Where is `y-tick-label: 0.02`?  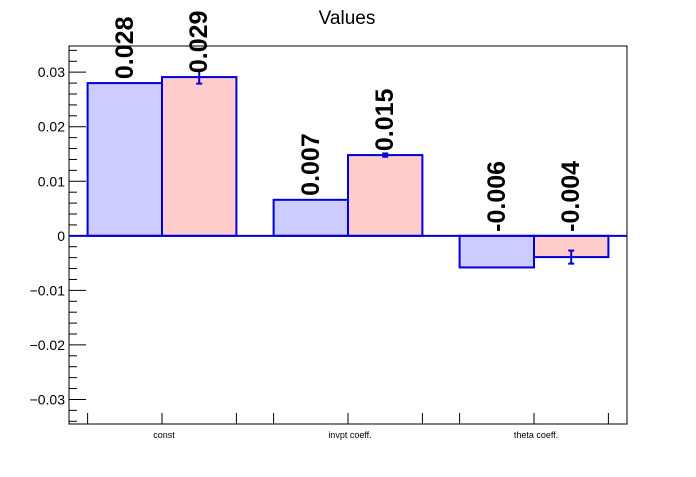 y-tick-label: 0.02 is located at coordinates (51, 127).